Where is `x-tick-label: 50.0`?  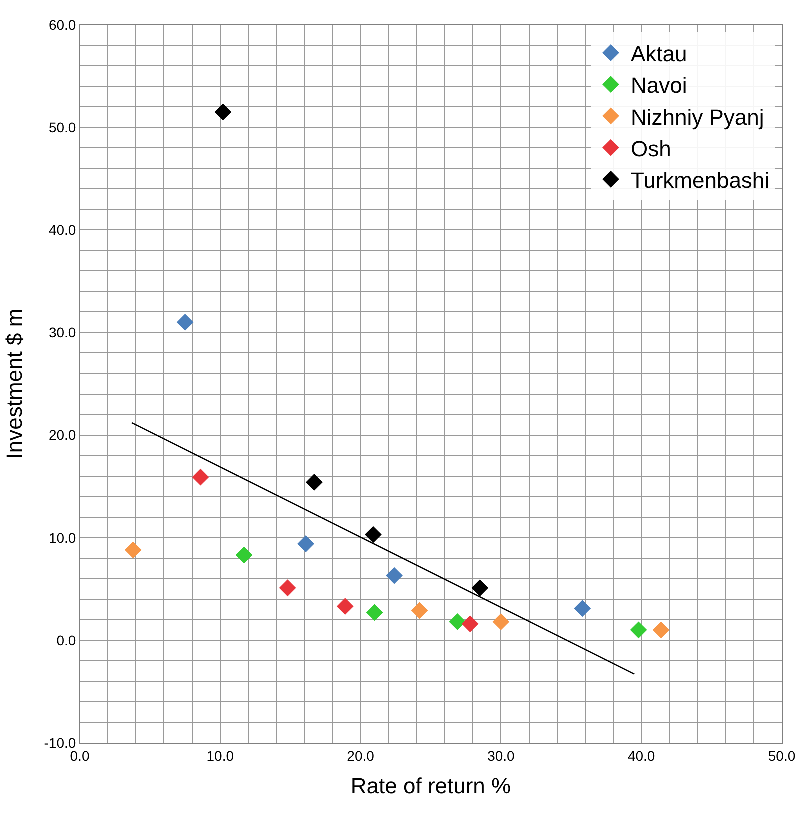 x-tick-label: 50.0 is located at coordinates (782, 756).